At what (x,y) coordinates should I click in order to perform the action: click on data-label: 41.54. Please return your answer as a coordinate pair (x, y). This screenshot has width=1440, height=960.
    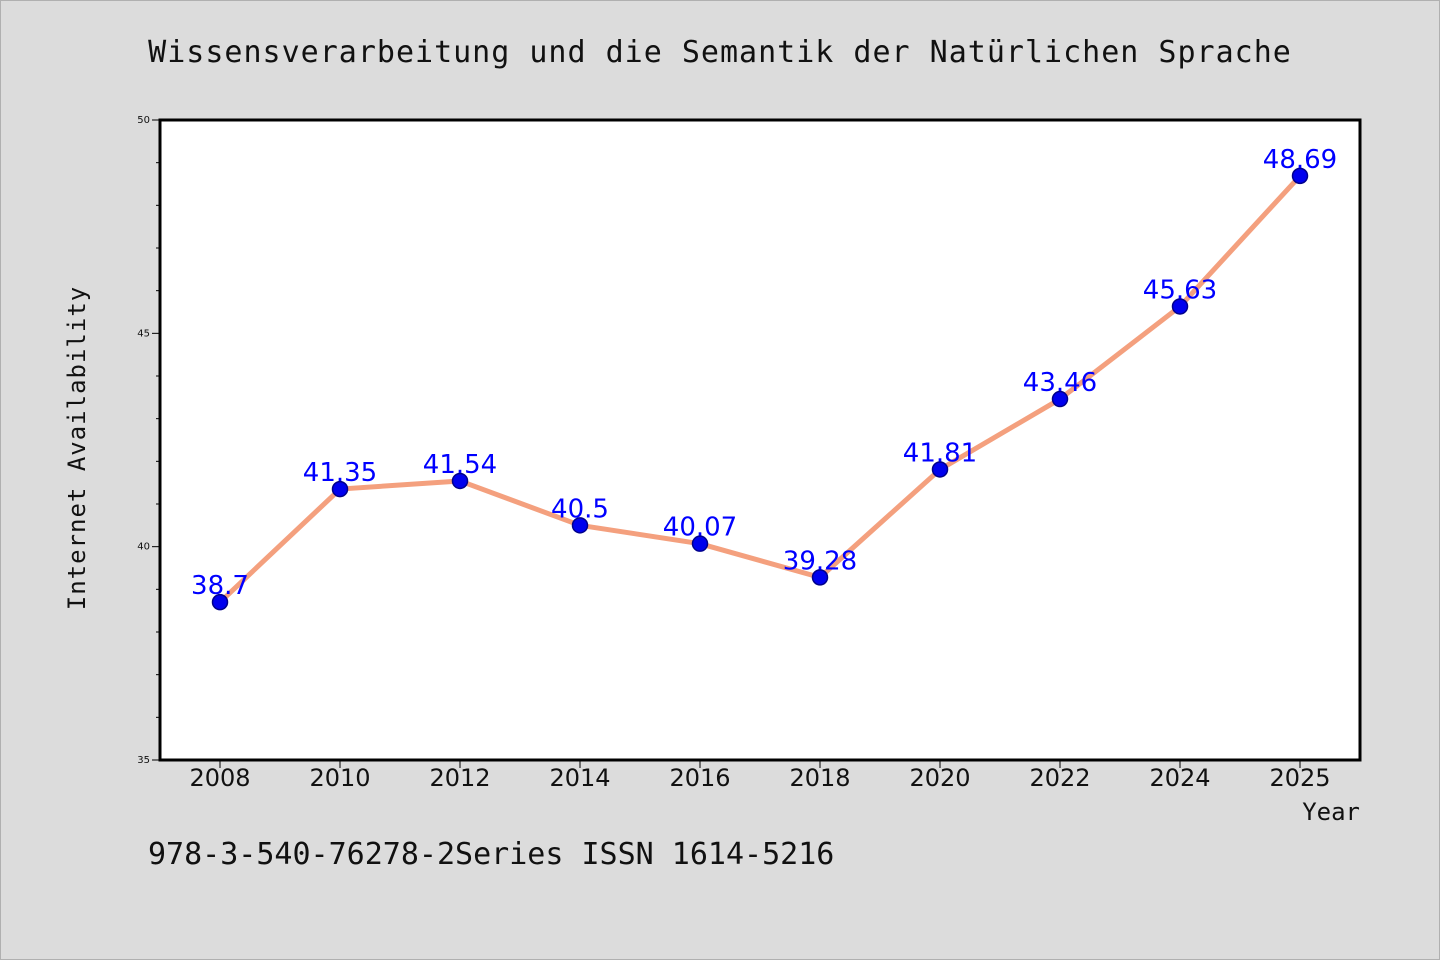
    Looking at the image, I should click on (460, 465).